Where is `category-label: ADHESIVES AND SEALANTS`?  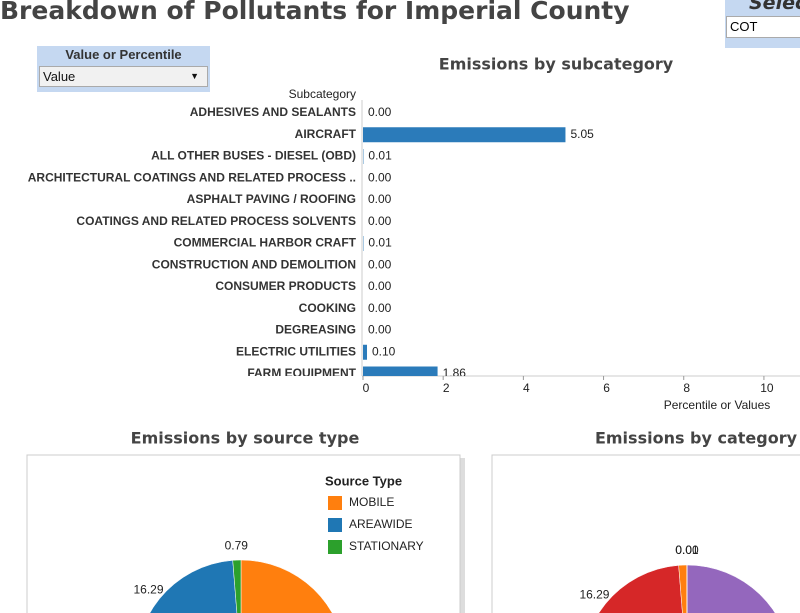
category-label: ADHESIVES AND SEALANTS is located at coordinates (273, 112).